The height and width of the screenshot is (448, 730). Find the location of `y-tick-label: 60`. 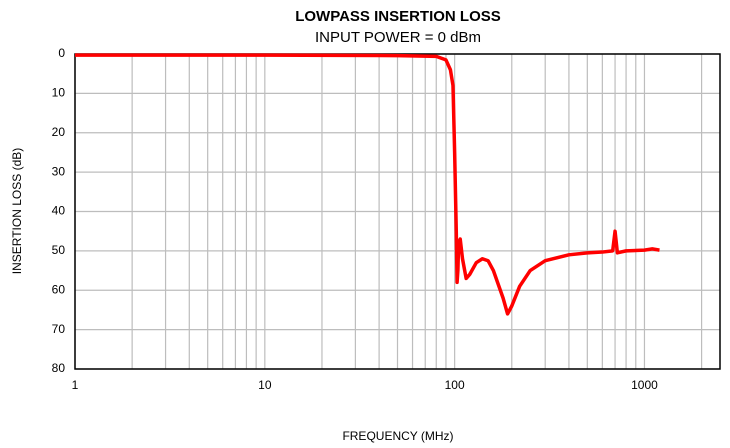

y-tick-label: 60 is located at coordinates (59, 289).